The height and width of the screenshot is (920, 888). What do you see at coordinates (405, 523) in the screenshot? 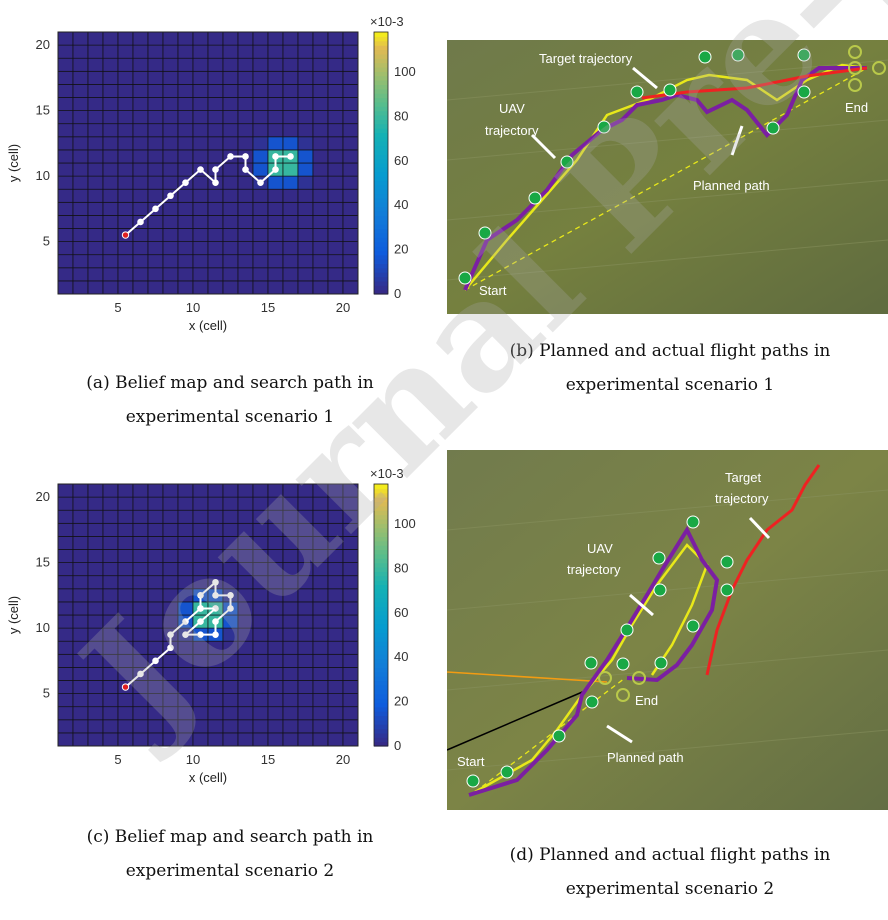
I see `colorbar-tick-label: 100` at bounding box center [405, 523].